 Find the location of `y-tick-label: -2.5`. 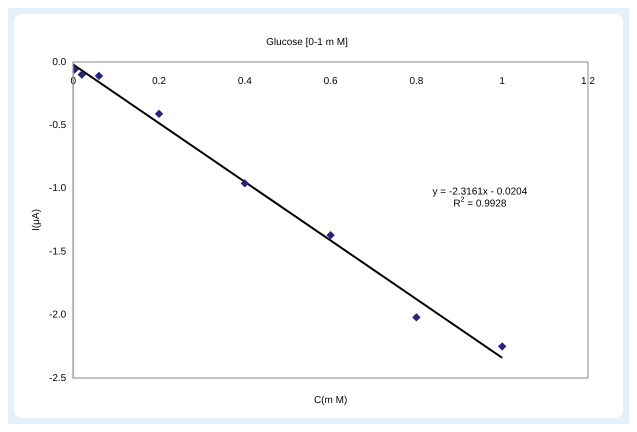

y-tick-label: -2.5 is located at coordinates (57, 378).